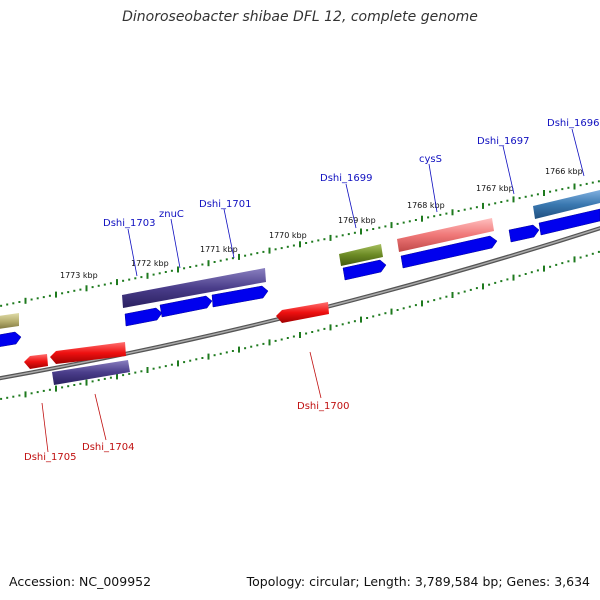 The width and height of the screenshot is (600, 600). I want to click on kbp-label: 1768 kbp, so click(426, 205).